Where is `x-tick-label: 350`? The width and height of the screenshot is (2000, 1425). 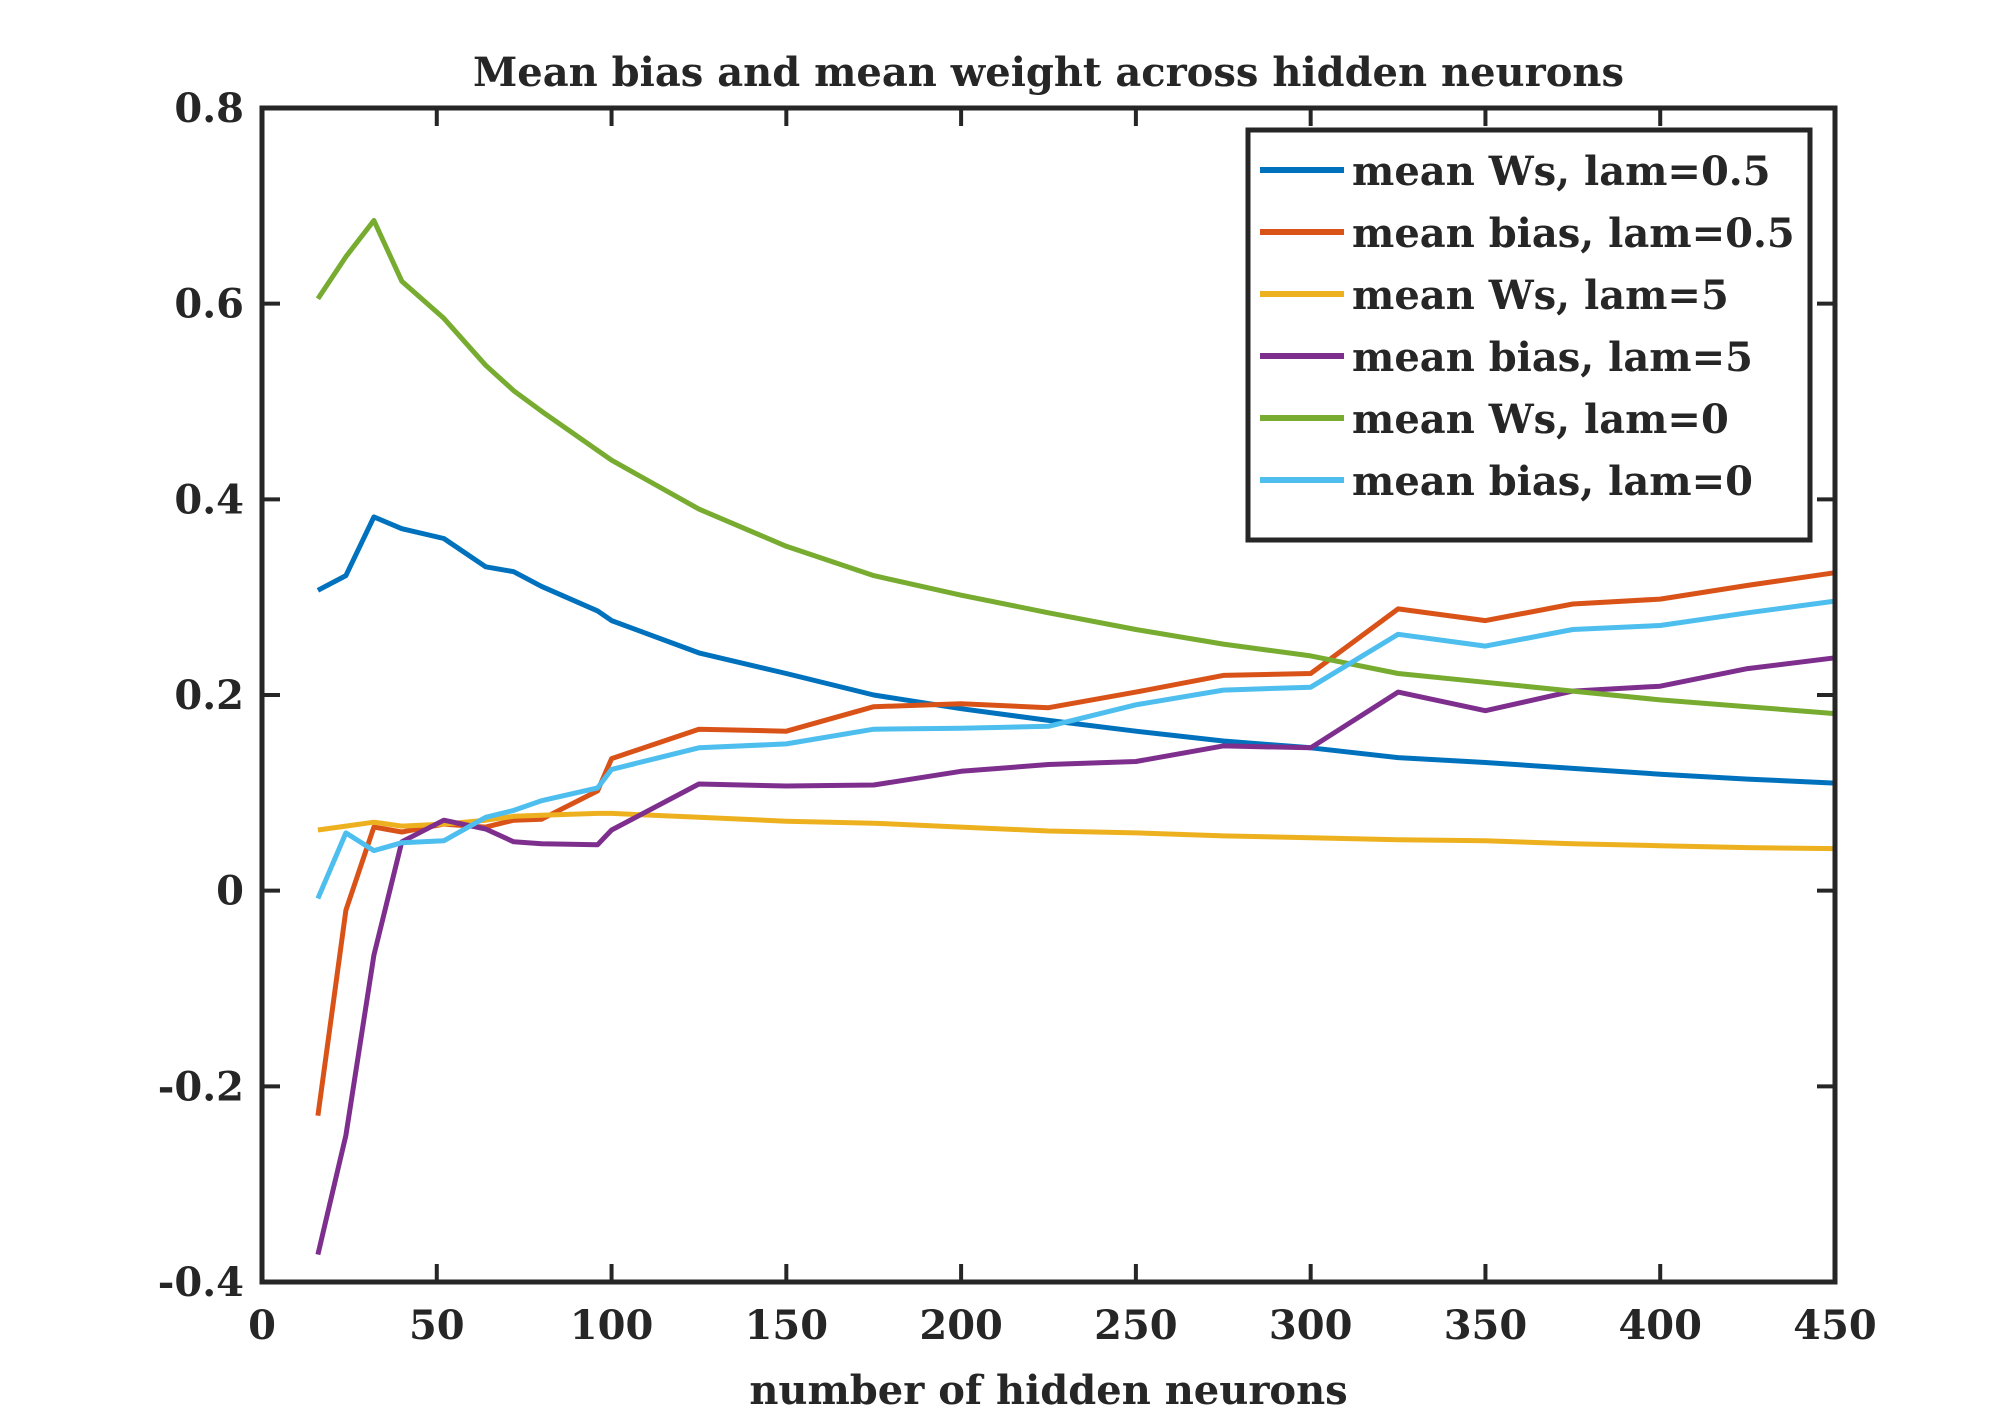 x-tick-label: 350 is located at coordinates (1486, 1325).